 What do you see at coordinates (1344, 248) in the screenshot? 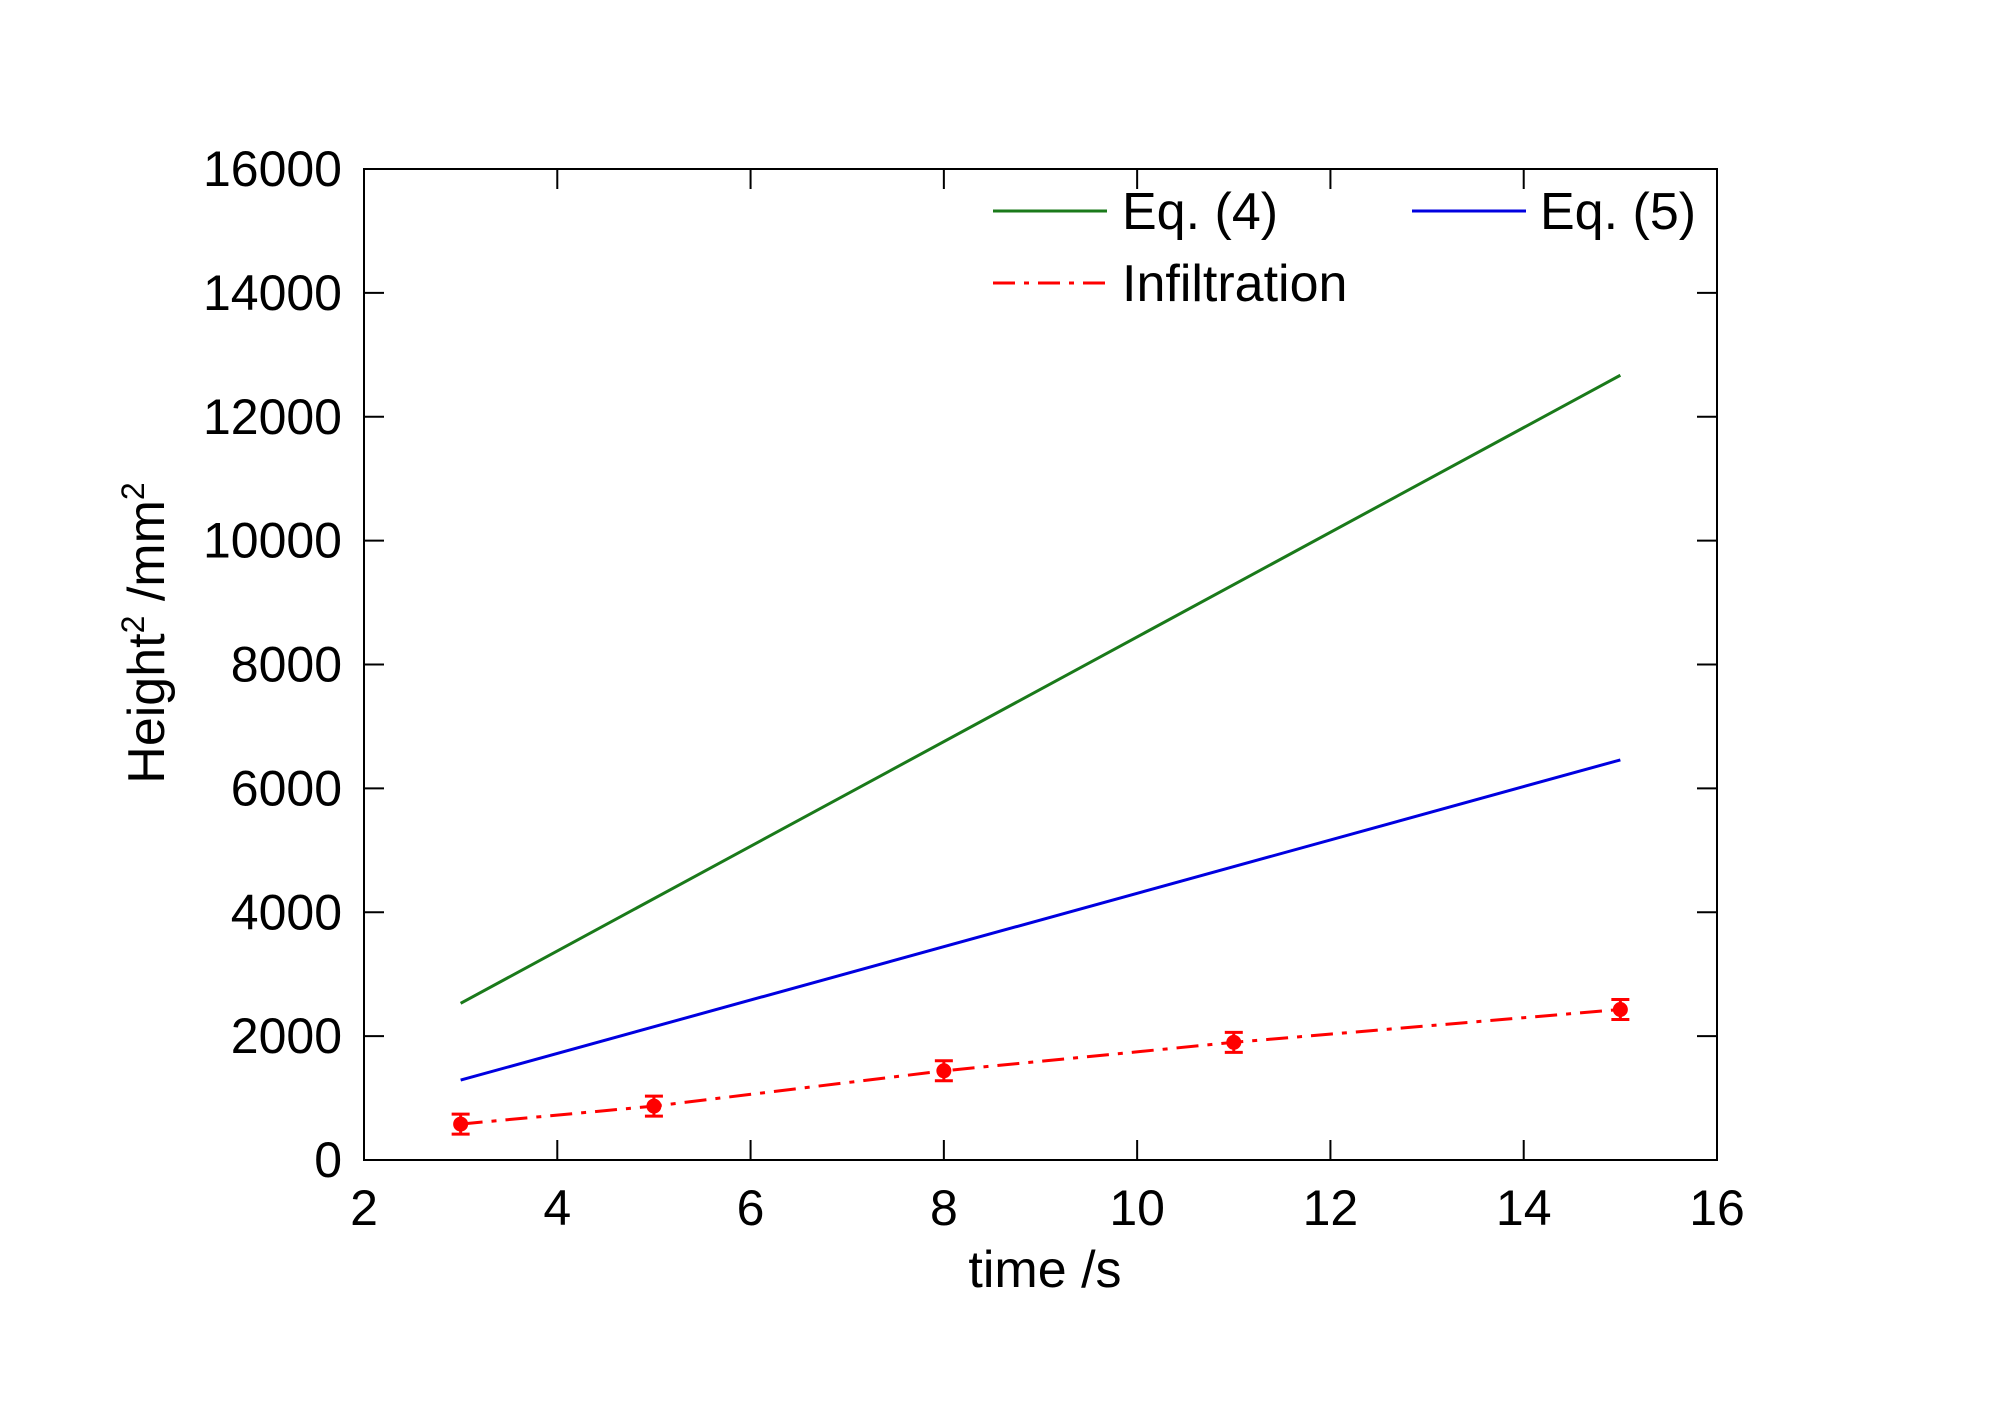
I see `legend: Eq. (4) Eq. (5) Infiltration` at bounding box center [1344, 248].